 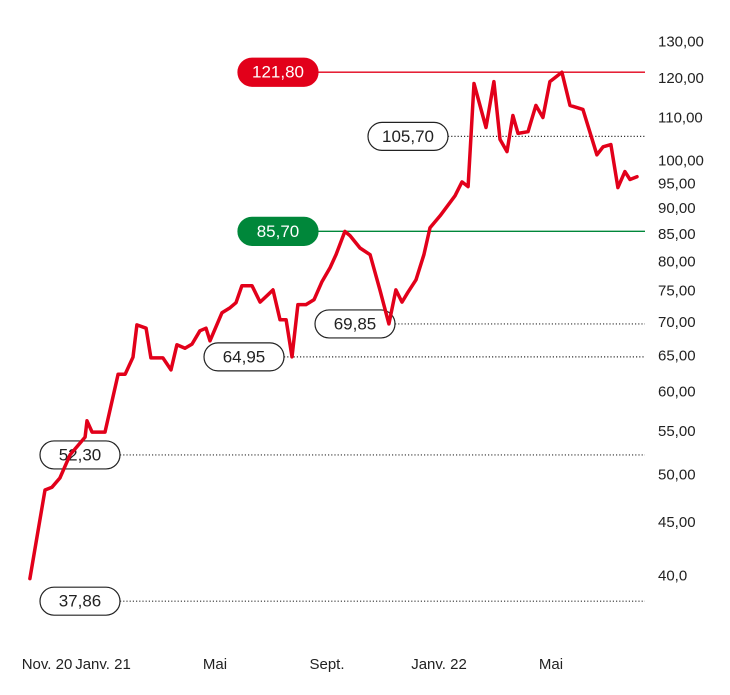 What do you see at coordinates (672, 575) in the screenshot?
I see `y-tick-label: 40,0` at bounding box center [672, 575].